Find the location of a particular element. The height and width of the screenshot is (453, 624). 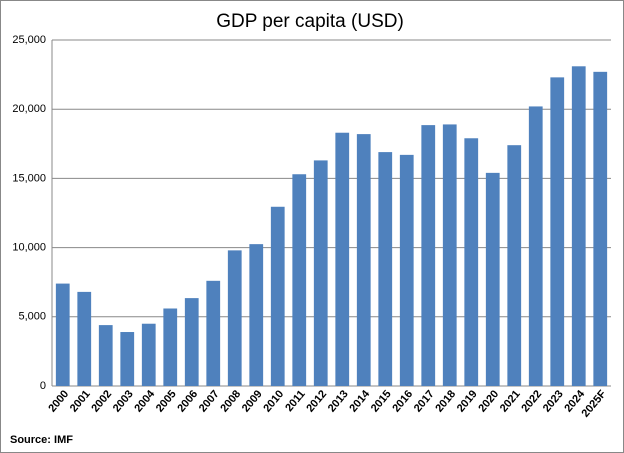

source-note: Source: IMF is located at coordinates (41, 440).